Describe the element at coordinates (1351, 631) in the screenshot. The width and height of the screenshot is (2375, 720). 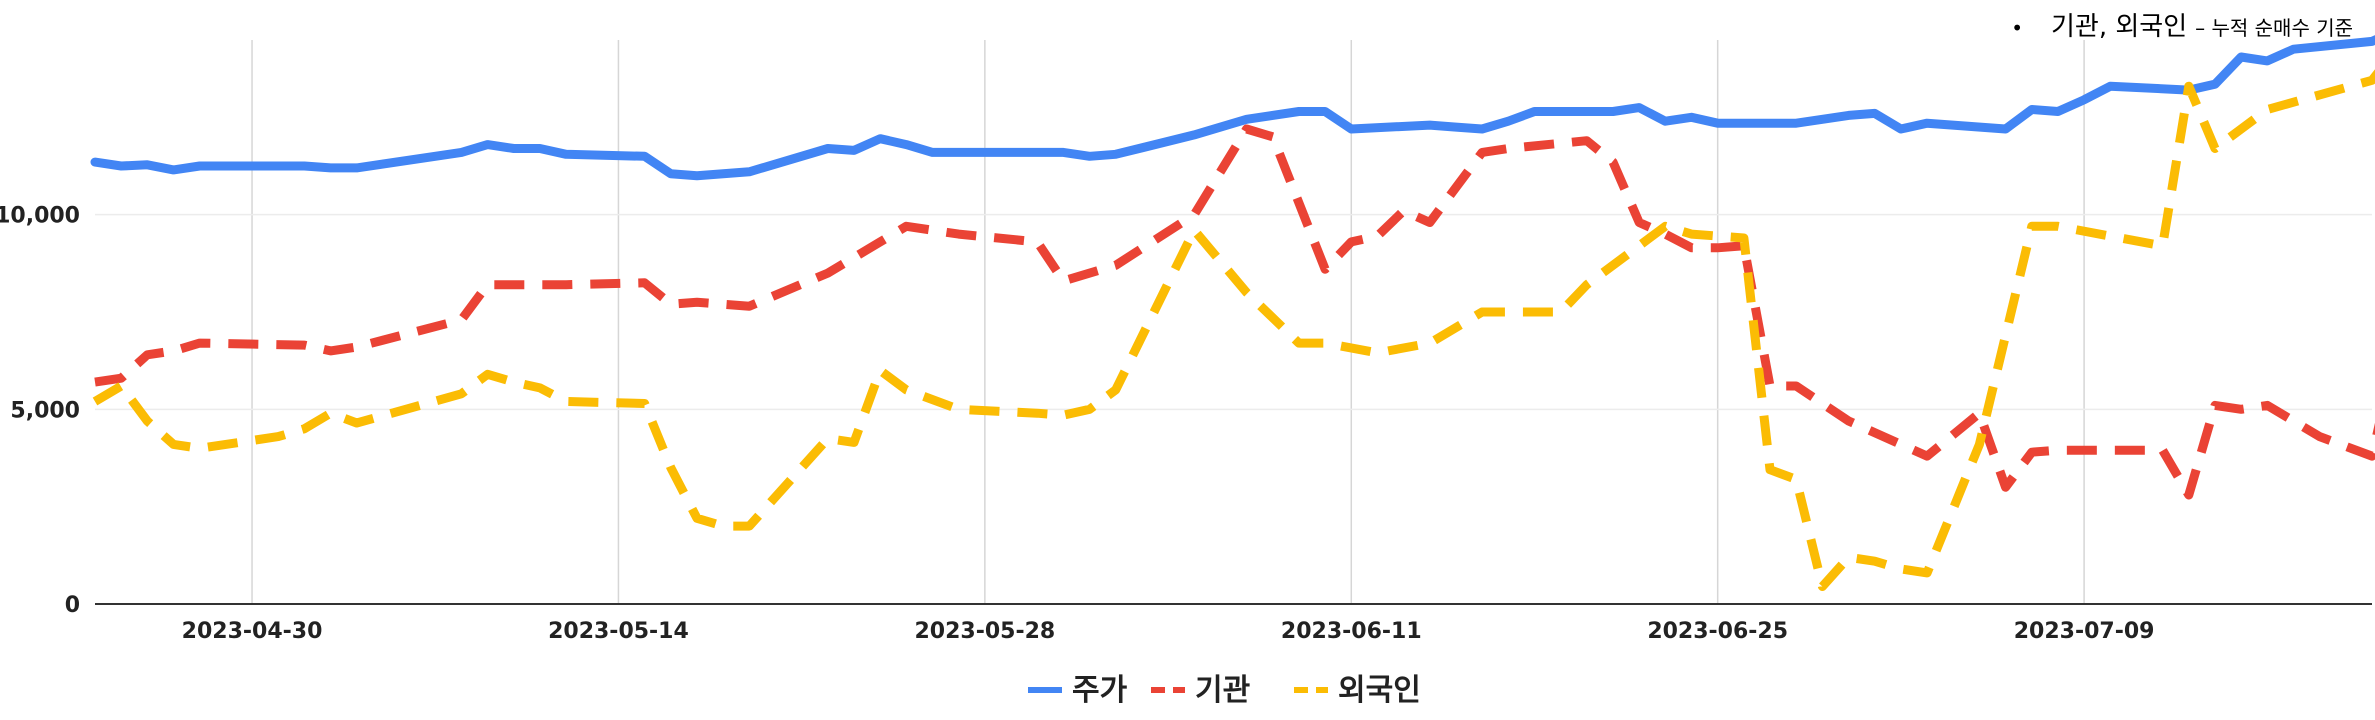
I see `x-tick-label: 2023-06-11` at that location.